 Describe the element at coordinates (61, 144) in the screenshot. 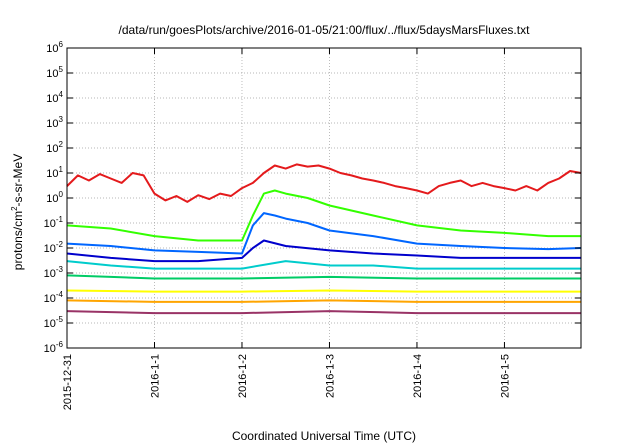

I see `y-tick-exponent: 2` at that location.